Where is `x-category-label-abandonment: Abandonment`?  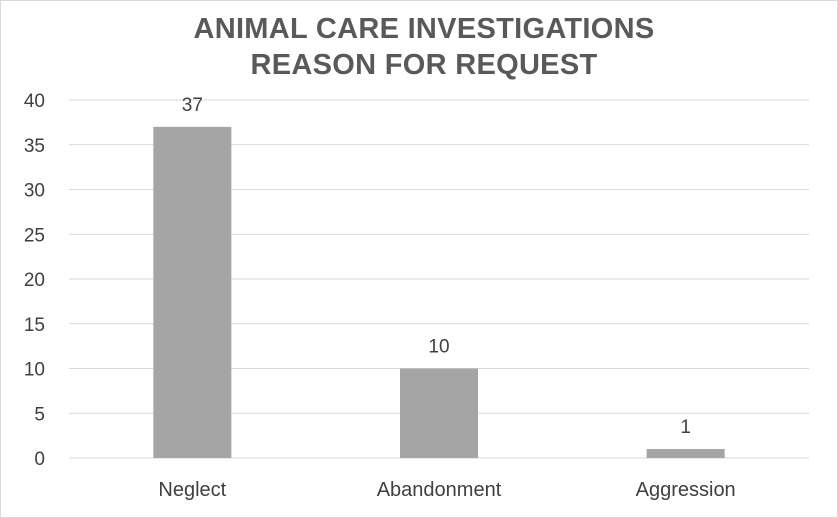
x-category-label-abandonment: Abandonment is located at coordinates (439, 490).